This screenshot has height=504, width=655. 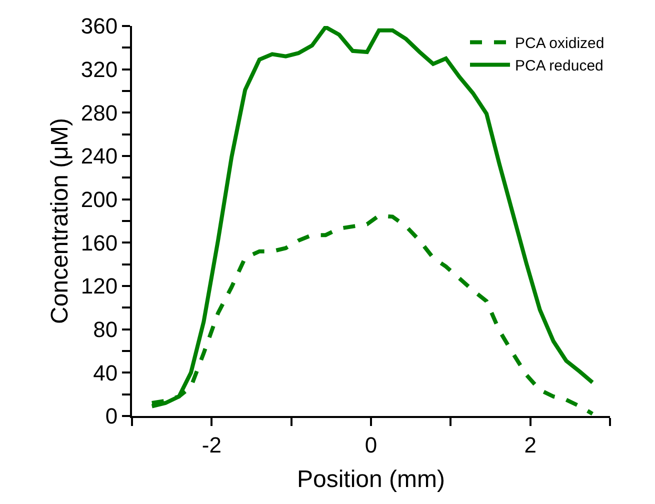 I want to click on y-tick-label: 80, so click(x=105, y=329).